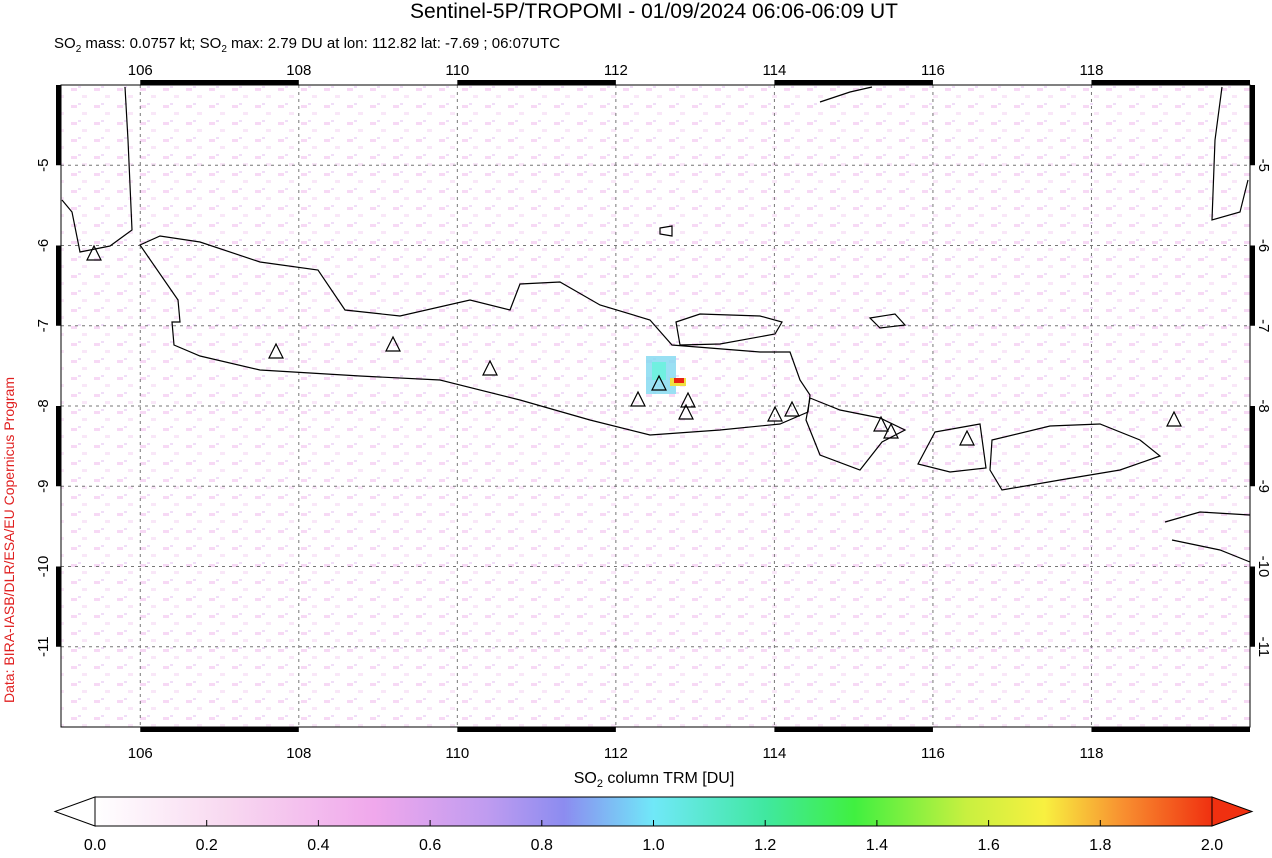 The image size is (1272, 858). Describe the element at coordinates (207, 845) in the screenshot. I see `colorbar-tick-label: 0.2` at that location.